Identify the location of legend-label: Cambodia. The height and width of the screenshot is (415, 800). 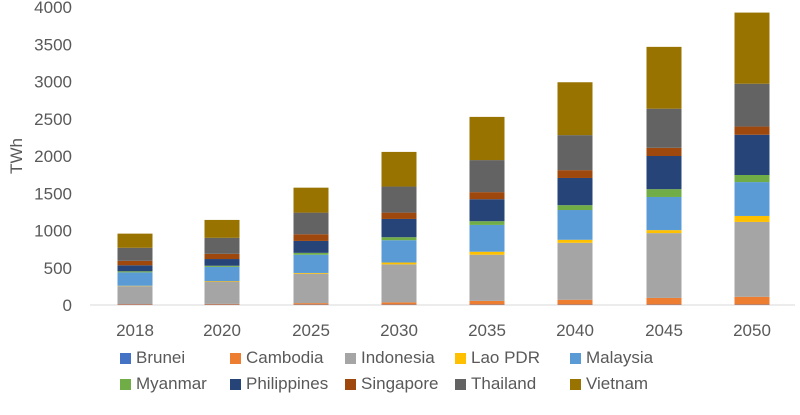
(285, 357).